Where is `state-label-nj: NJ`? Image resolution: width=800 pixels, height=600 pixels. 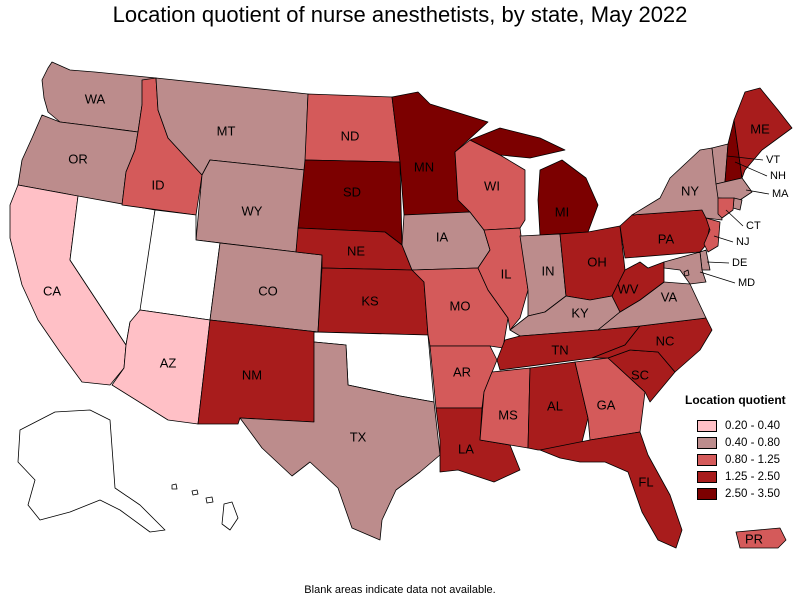
state-label-nj: NJ is located at coordinates (742, 242).